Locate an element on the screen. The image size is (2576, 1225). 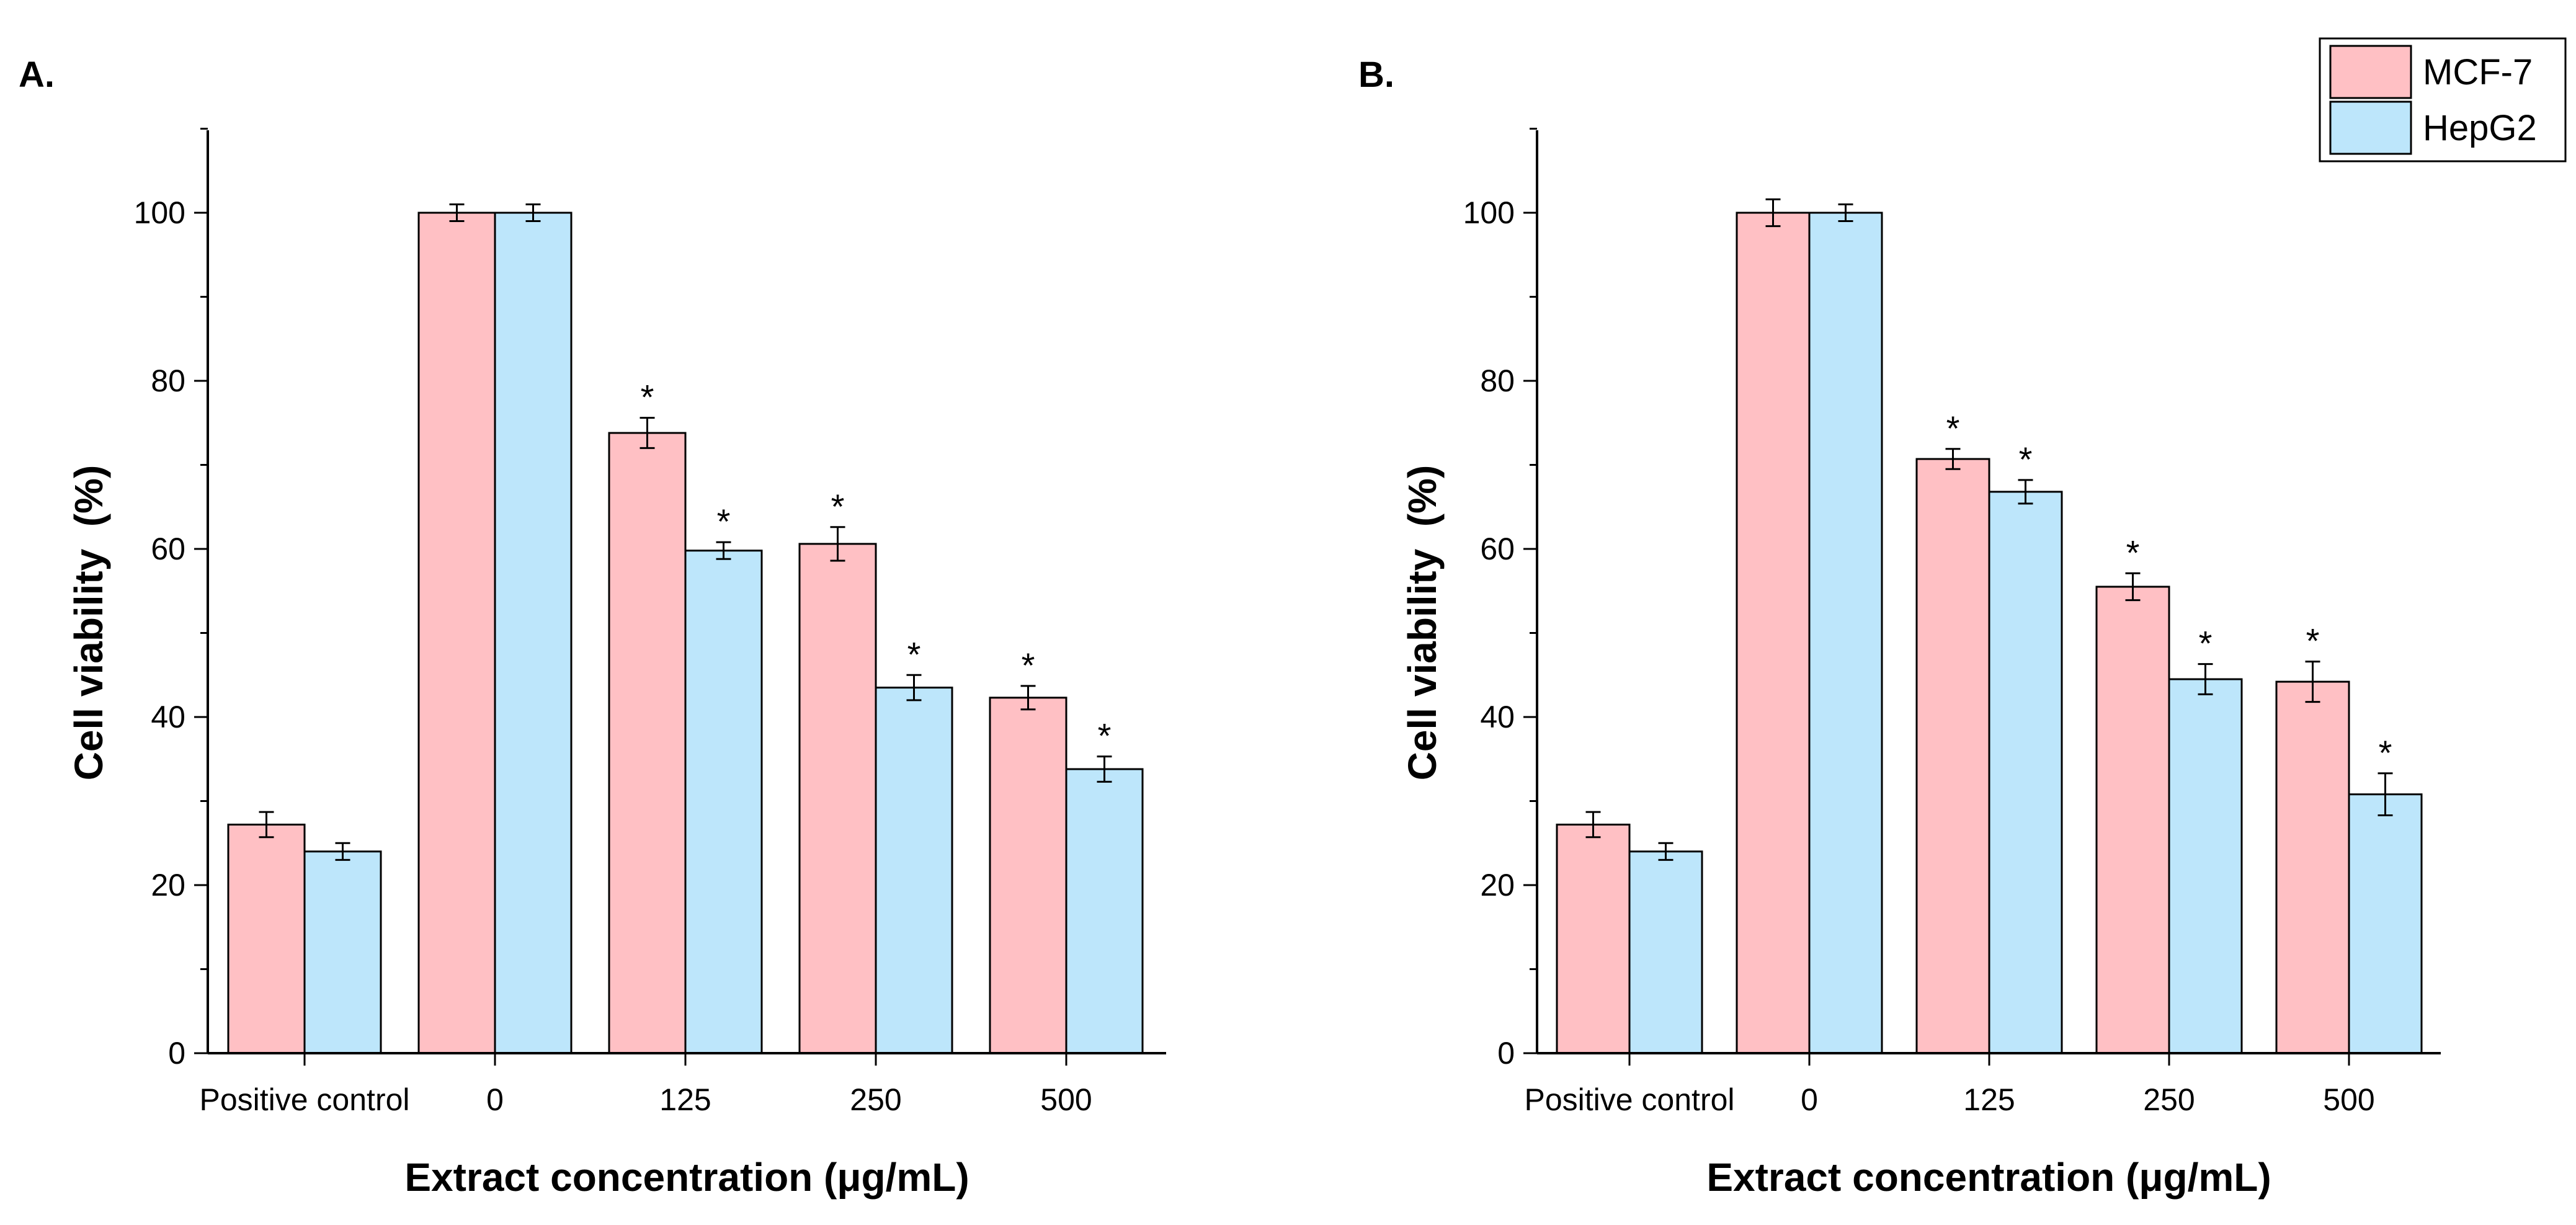
significance-star-b-hepg2-3: * is located at coordinates (2206, 643).